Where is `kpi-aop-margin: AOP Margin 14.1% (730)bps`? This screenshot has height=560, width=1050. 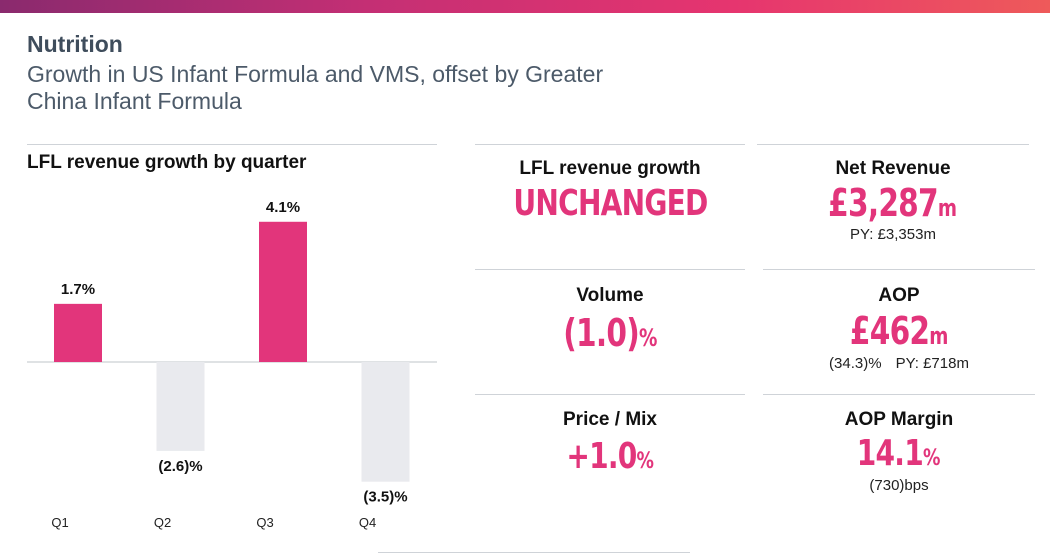 kpi-aop-margin: AOP Margin 14.1% (730)bps is located at coordinates (899, 452).